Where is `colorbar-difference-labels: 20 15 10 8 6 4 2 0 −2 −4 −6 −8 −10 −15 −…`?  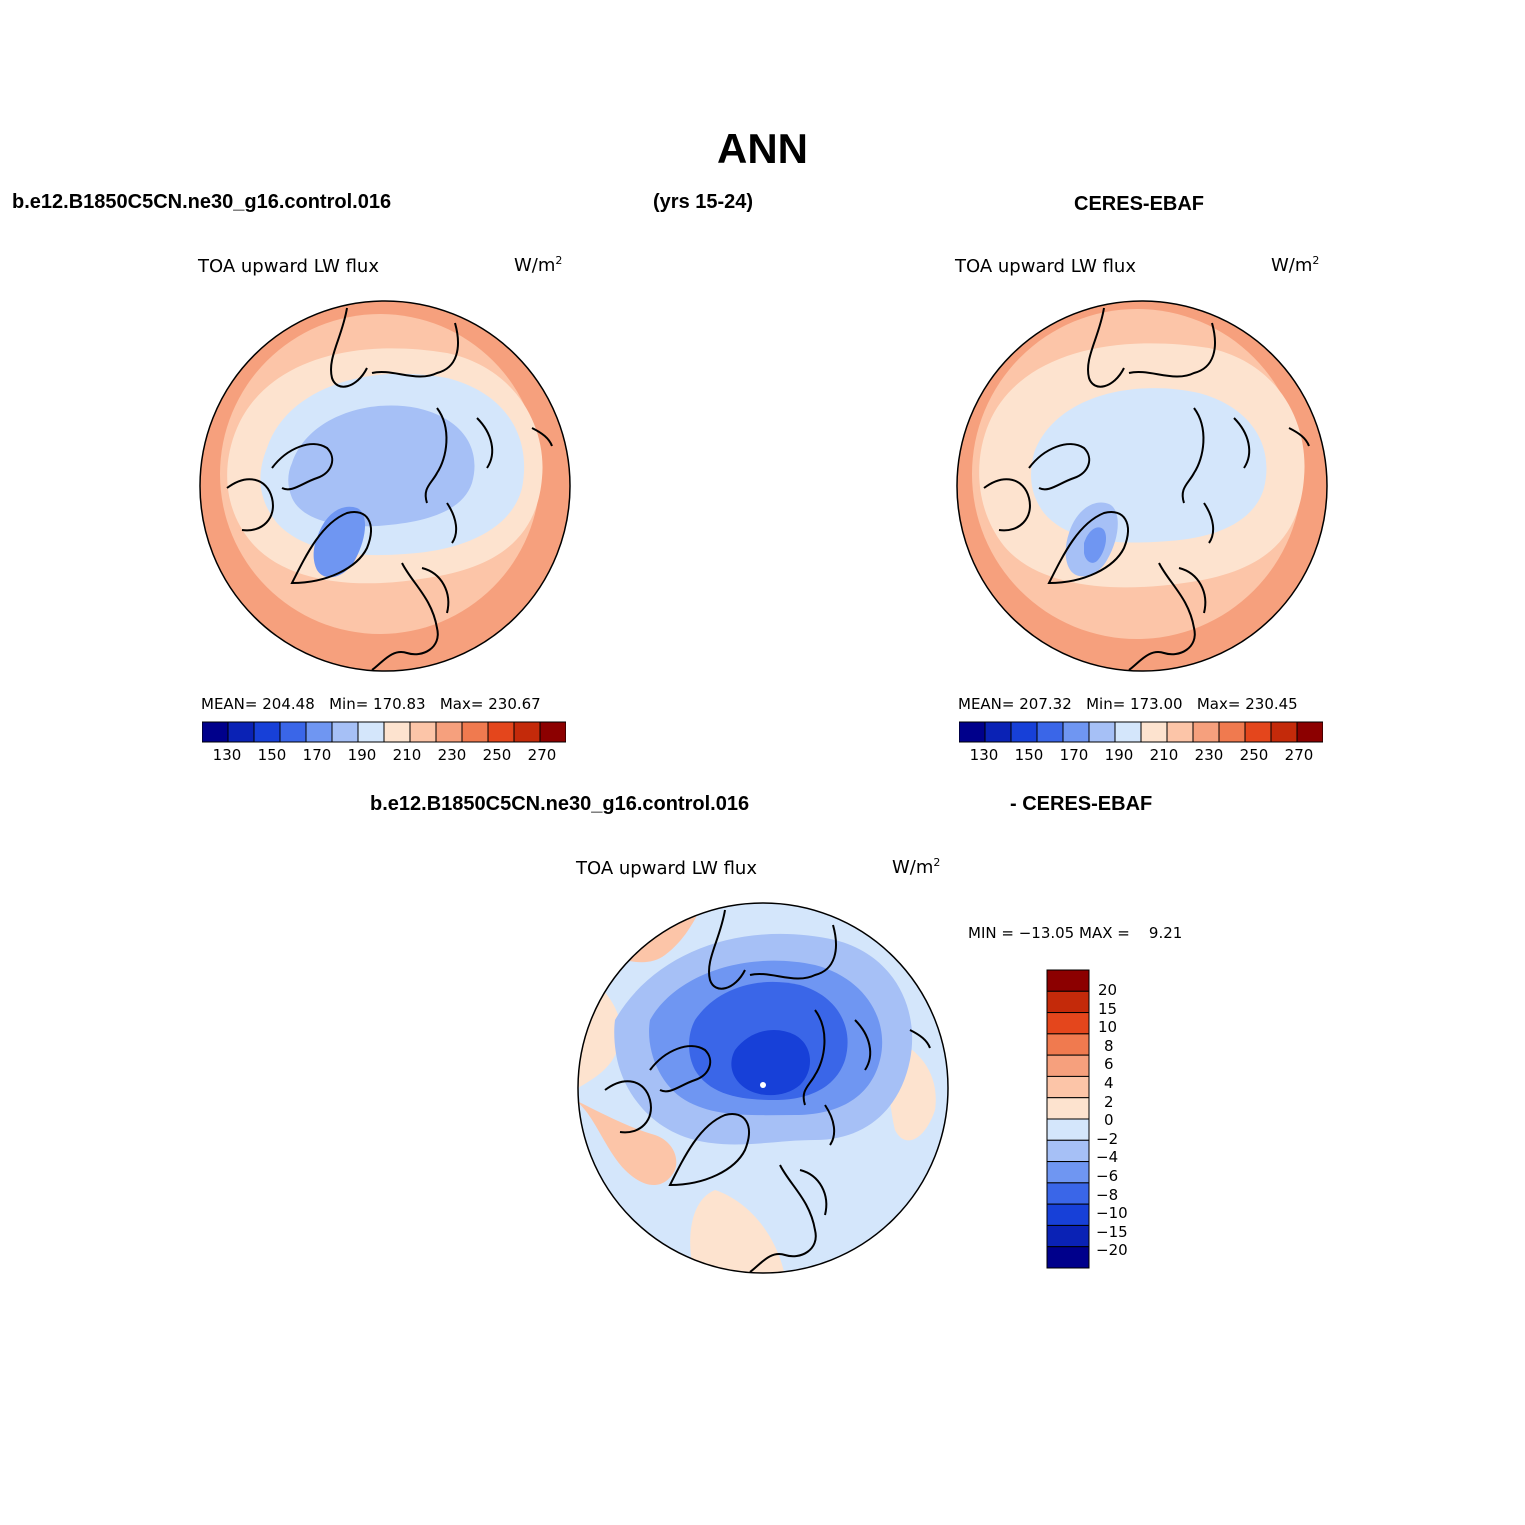
colorbar-difference-labels: 20 15 10 8 6 4 2 0 −2 −4 −6 −8 −10 −15 −… is located at coordinates (1124, 1119).